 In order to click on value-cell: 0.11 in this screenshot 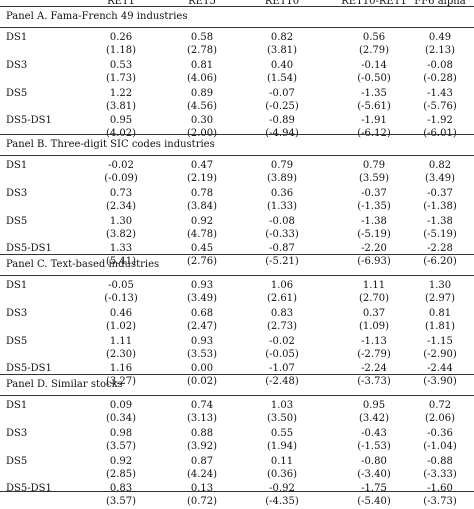, I will do `click(282, 461)`.